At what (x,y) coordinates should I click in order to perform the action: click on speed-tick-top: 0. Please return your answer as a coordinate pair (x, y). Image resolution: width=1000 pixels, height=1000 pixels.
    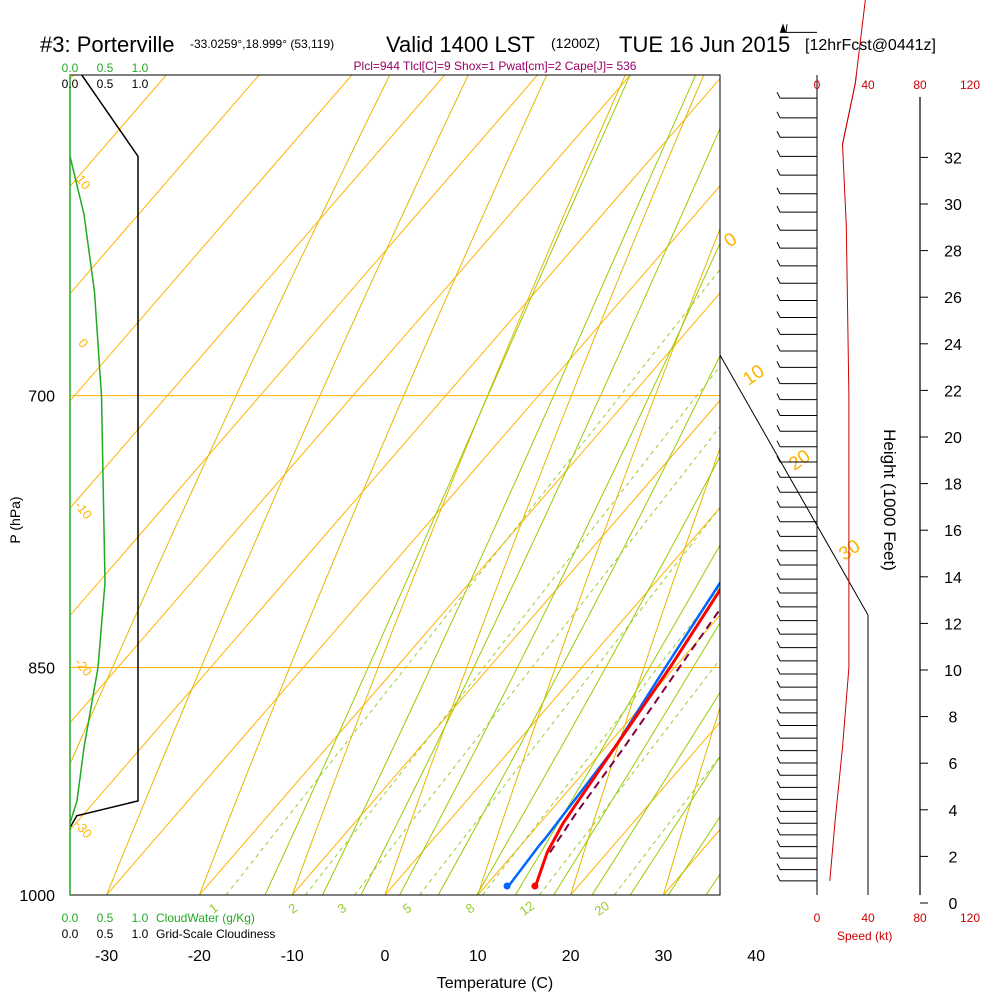
    Looking at the image, I should click on (817, 85).